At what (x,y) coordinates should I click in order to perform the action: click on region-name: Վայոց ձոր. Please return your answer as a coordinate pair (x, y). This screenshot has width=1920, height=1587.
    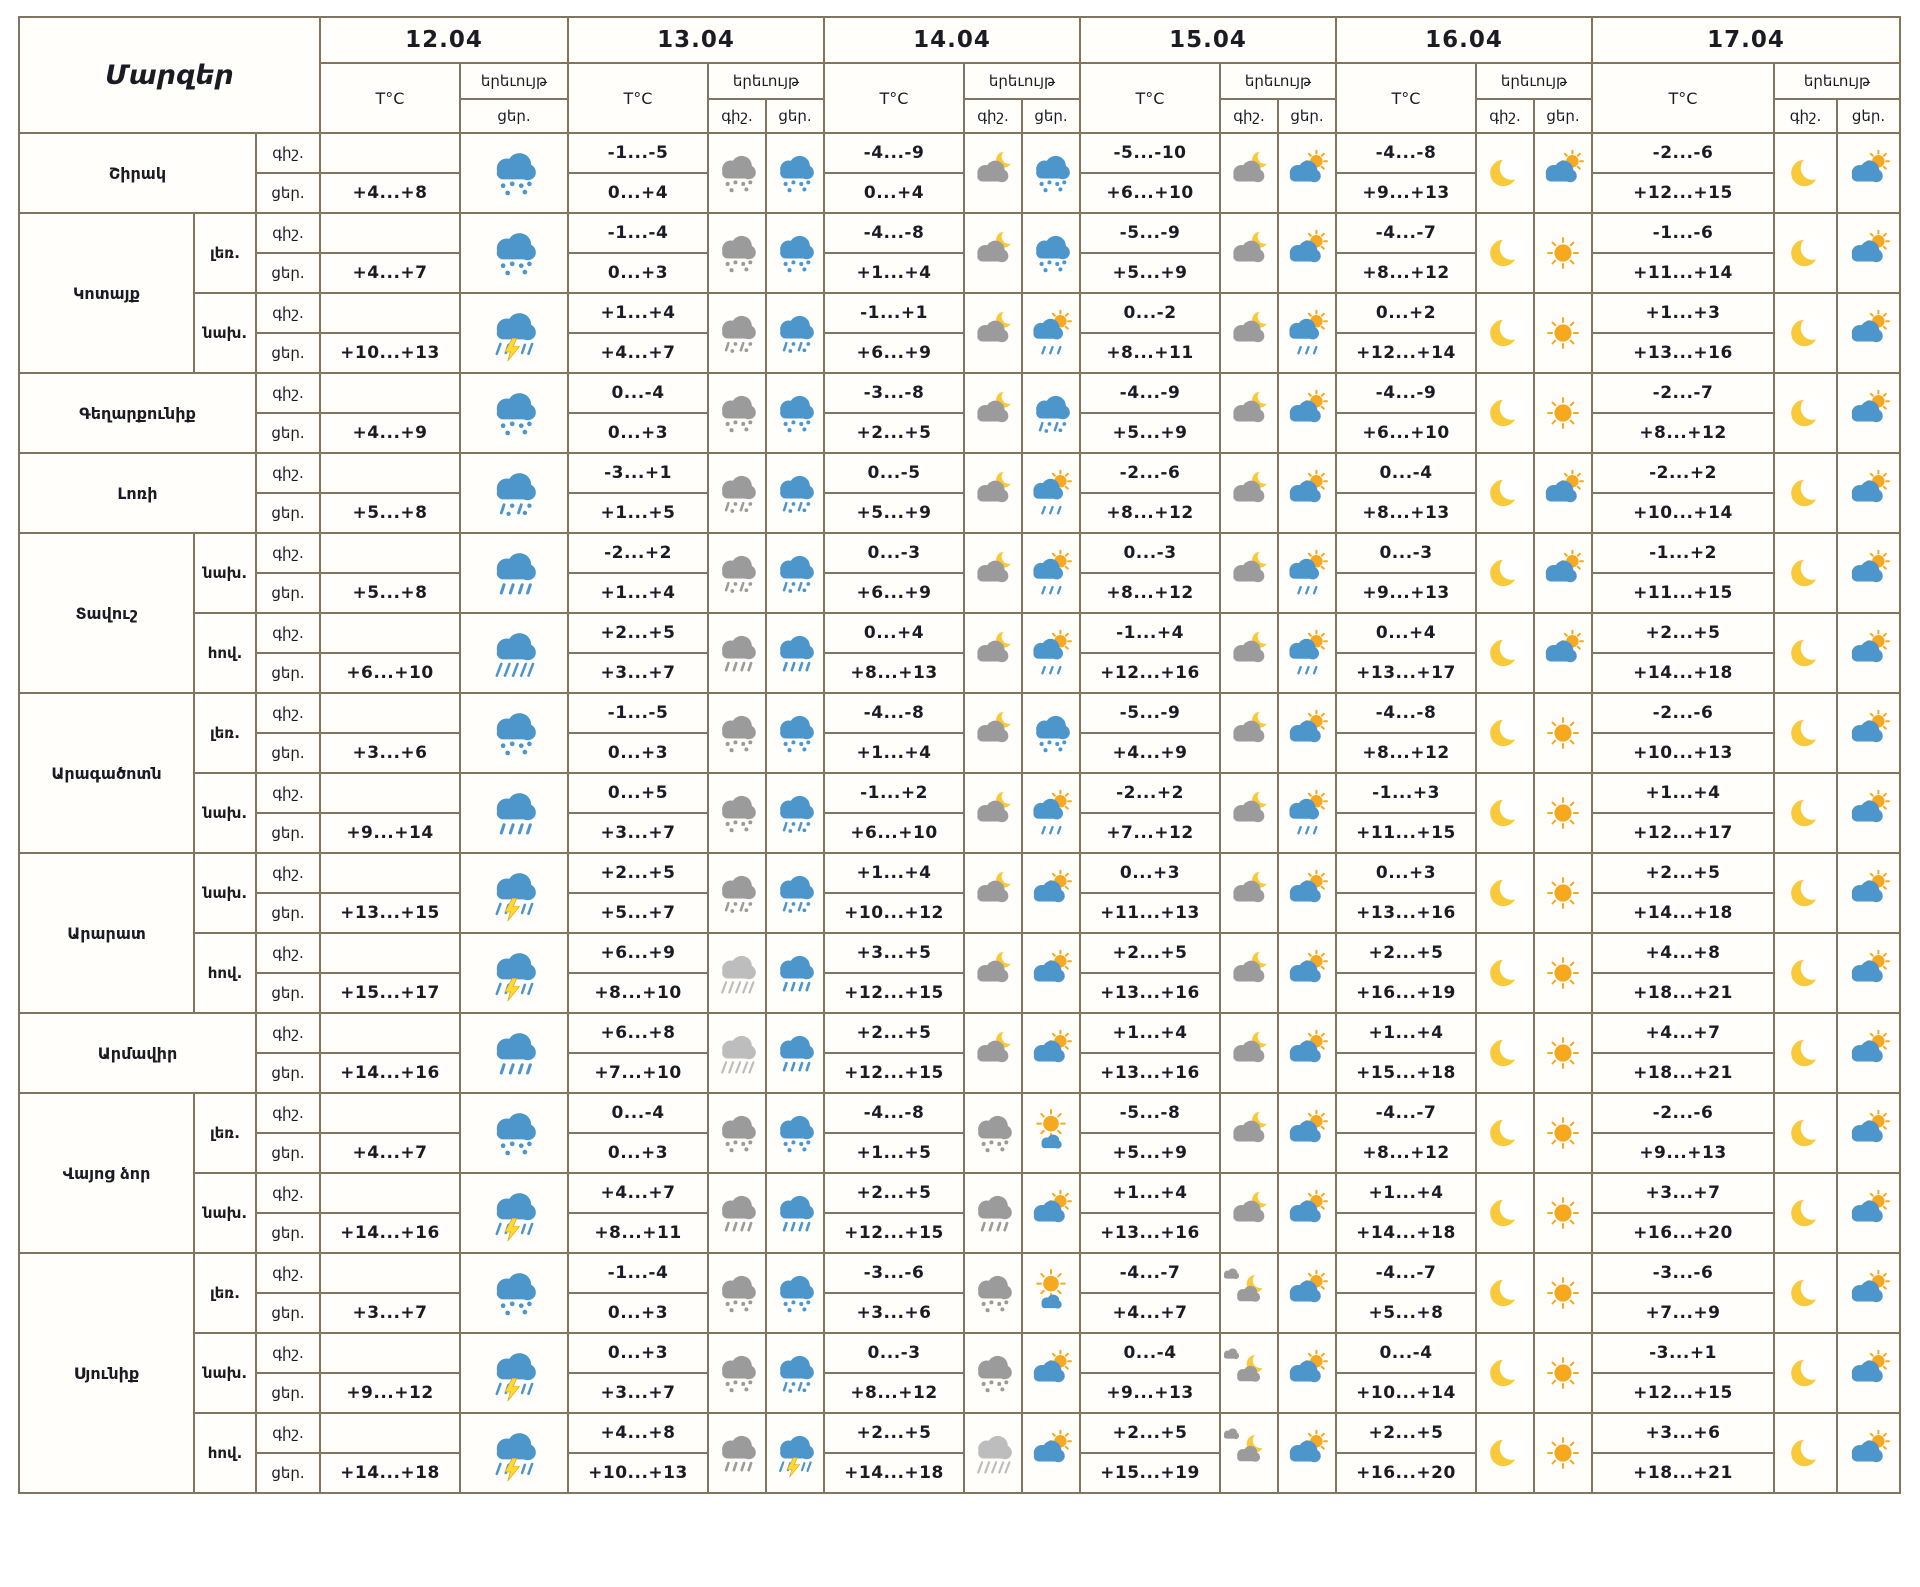
    Looking at the image, I should click on (106, 1173).